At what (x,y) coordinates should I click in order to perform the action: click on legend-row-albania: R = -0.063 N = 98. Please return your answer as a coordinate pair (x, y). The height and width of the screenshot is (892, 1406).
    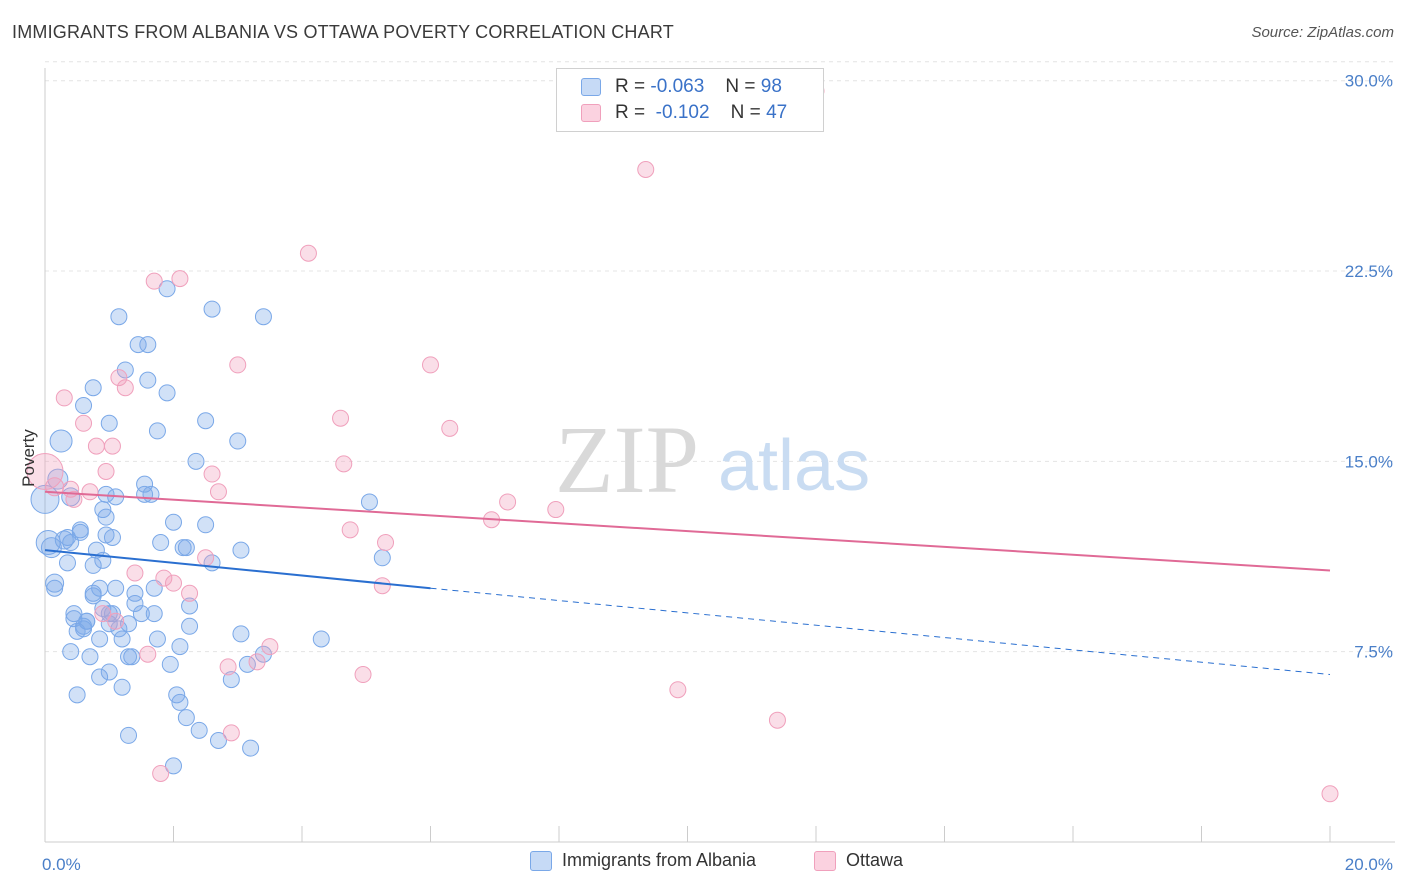
    Looking at the image, I should click on (681, 87).